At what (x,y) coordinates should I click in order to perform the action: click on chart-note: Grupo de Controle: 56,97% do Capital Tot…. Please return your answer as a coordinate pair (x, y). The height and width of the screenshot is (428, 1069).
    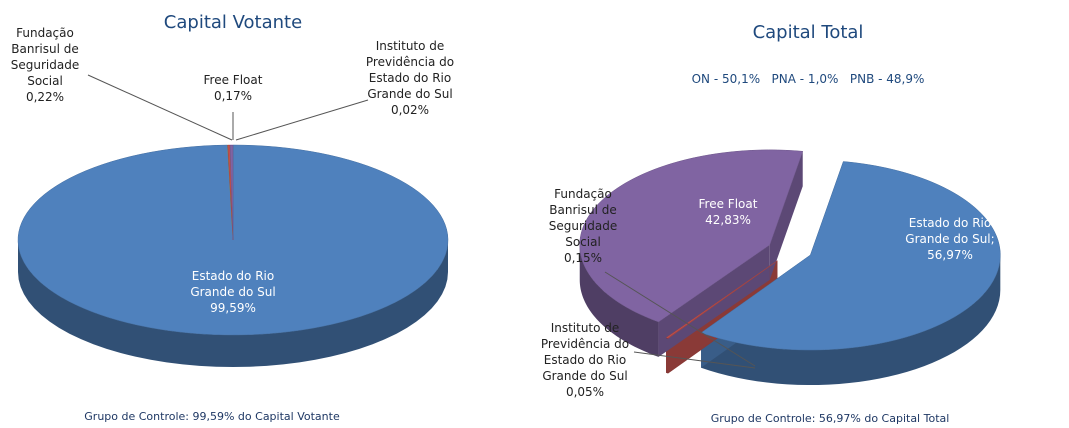
    Looking at the image, I should click on (830, 418).